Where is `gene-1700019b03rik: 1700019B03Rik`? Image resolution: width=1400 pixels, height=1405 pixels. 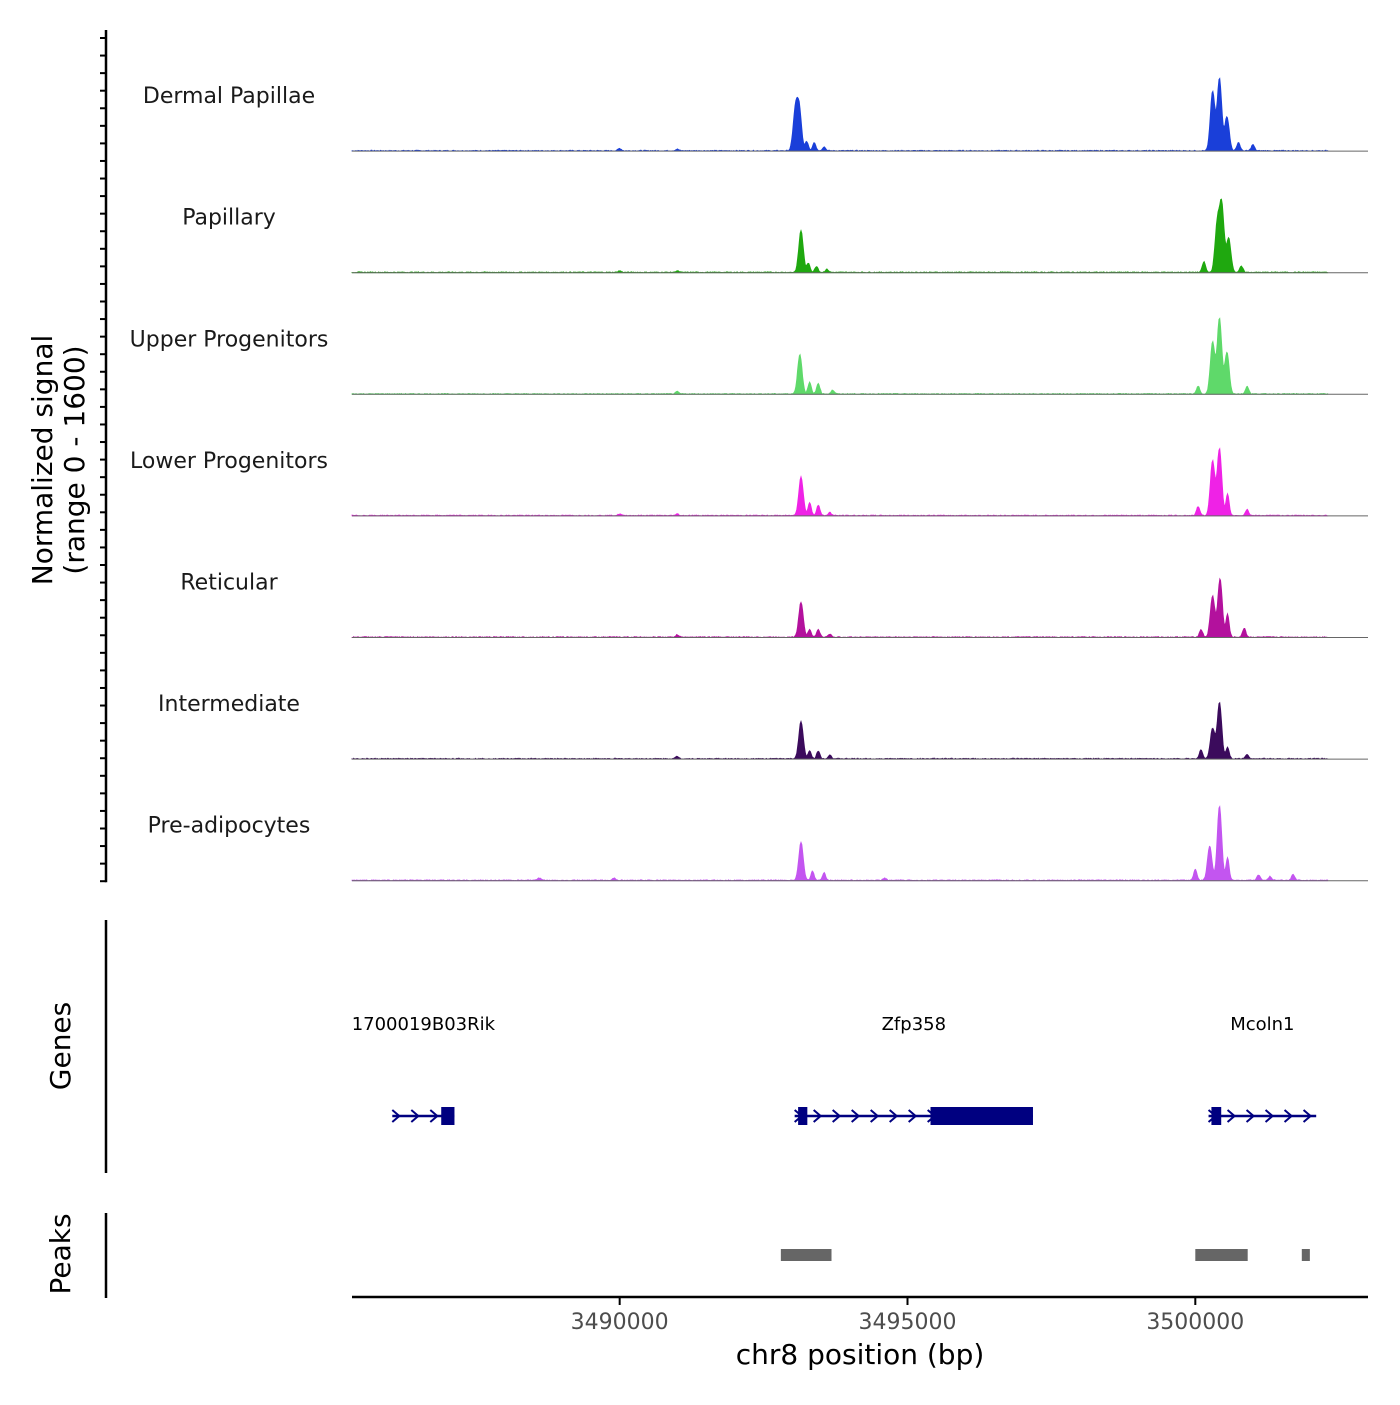
gene-1700019b03rik: 1700019B03Rik is located at coordinates (424, 1069).